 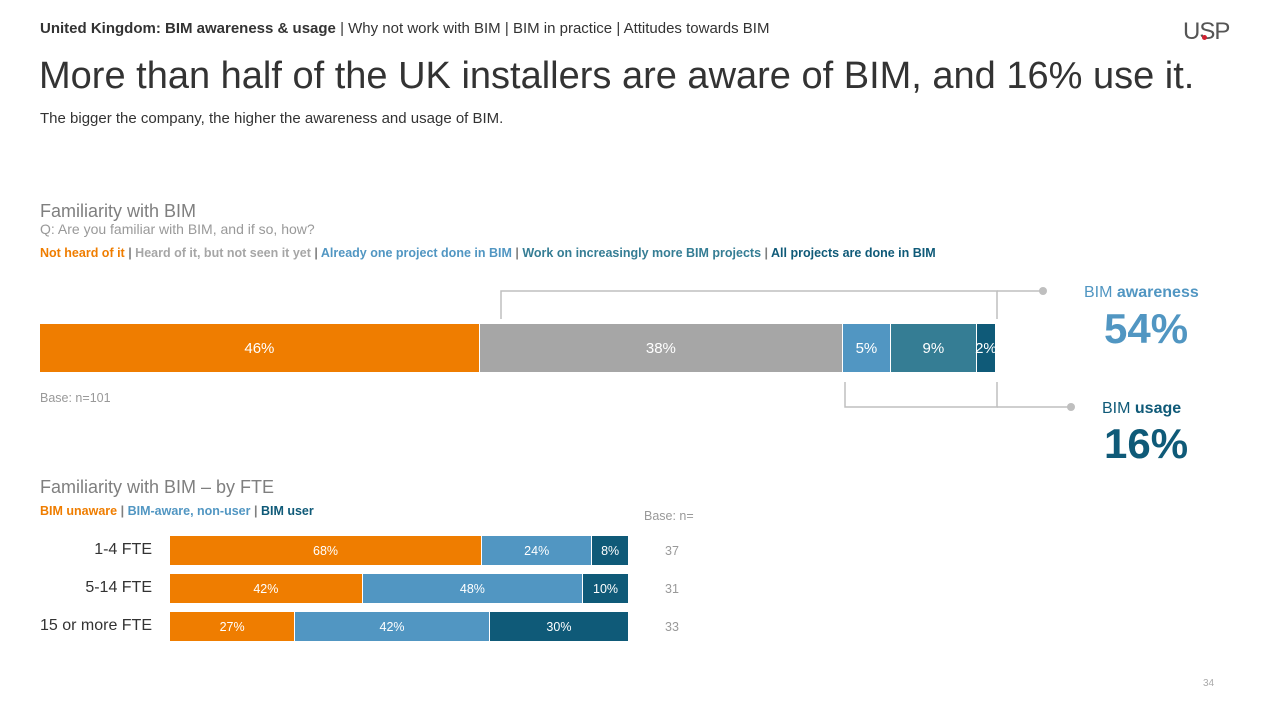 I want to click on usp-logo: USP, so click(x=1206, y=31).